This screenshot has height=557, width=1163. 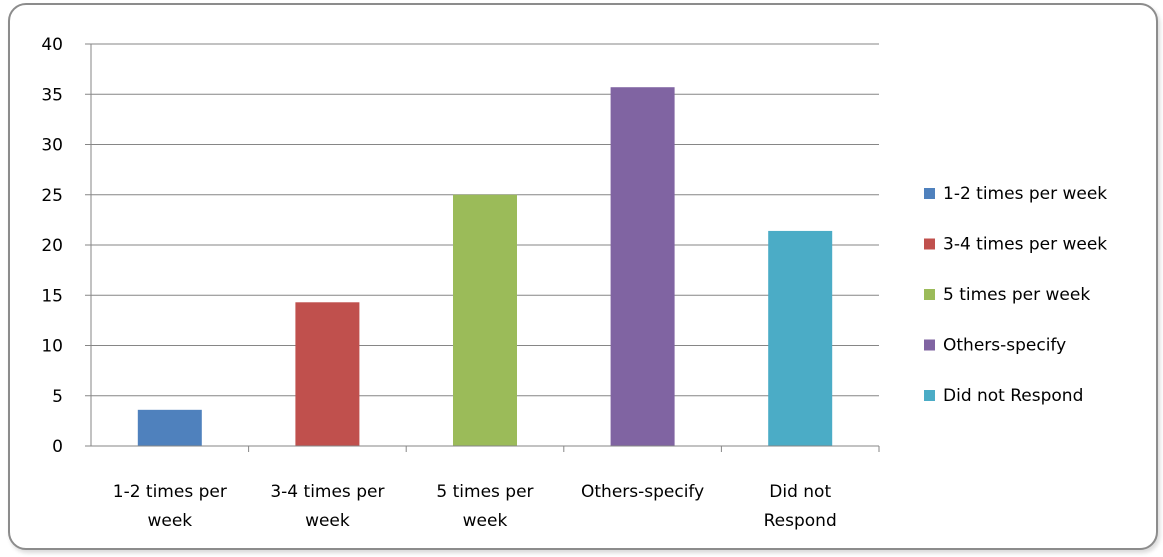 What do you see at coordinates (327, 492) in the screenshot?
I see `x-category-label: 3-4 times per` at bounding box center [327, 492].